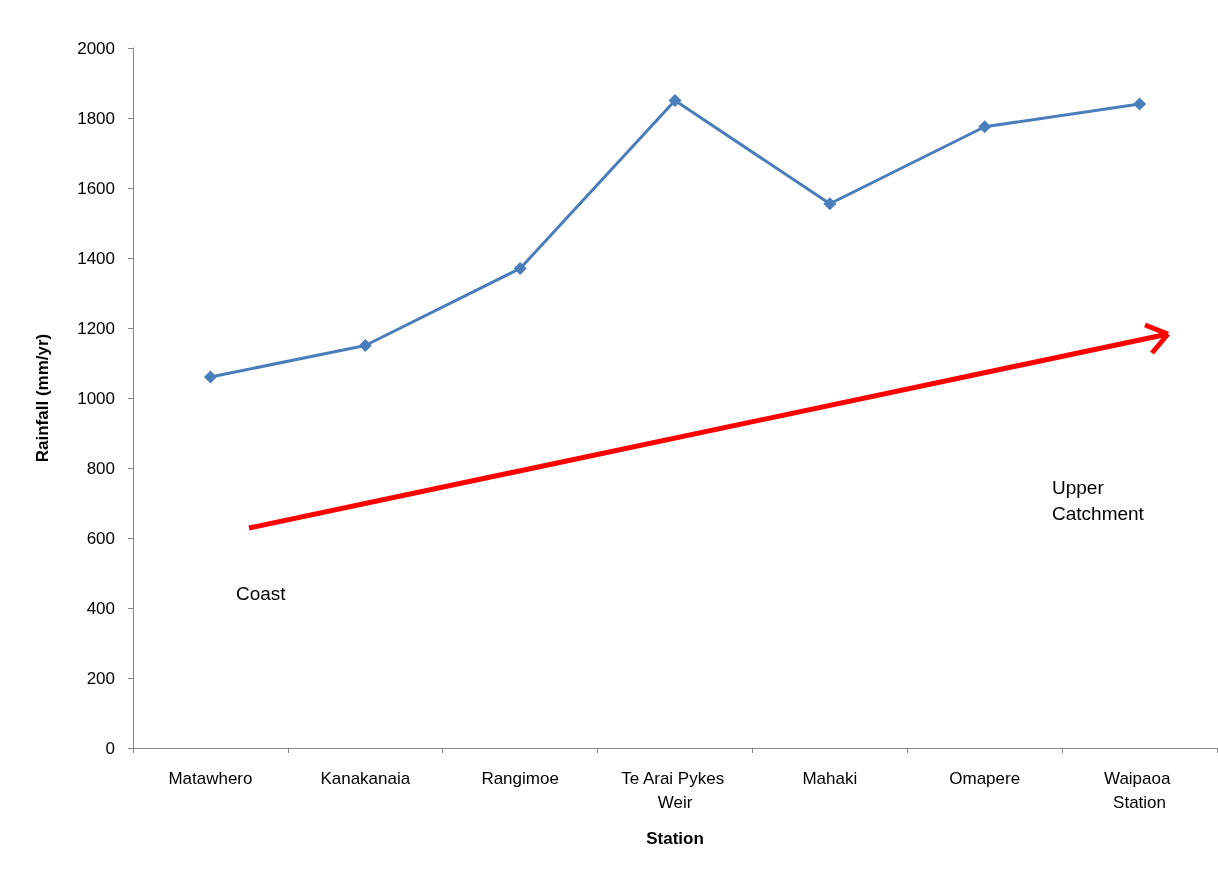 The width and height of the screenshot is (1218, 879). What do you see at coordinates (96, 188) in the screenshot?
I see `y-tick-label: 1600` at bounding box center [96, 188].